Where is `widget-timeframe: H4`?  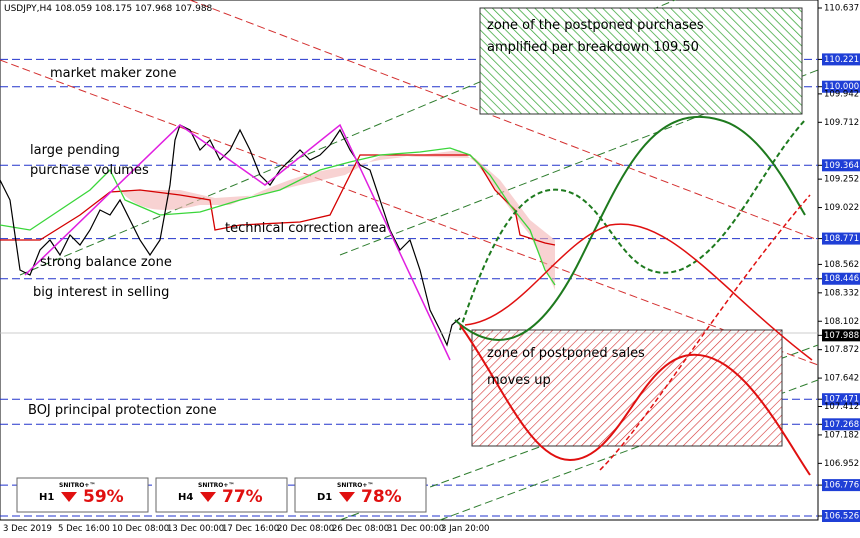 widget-timeframe: H4 is located at coordinates (185, 497).